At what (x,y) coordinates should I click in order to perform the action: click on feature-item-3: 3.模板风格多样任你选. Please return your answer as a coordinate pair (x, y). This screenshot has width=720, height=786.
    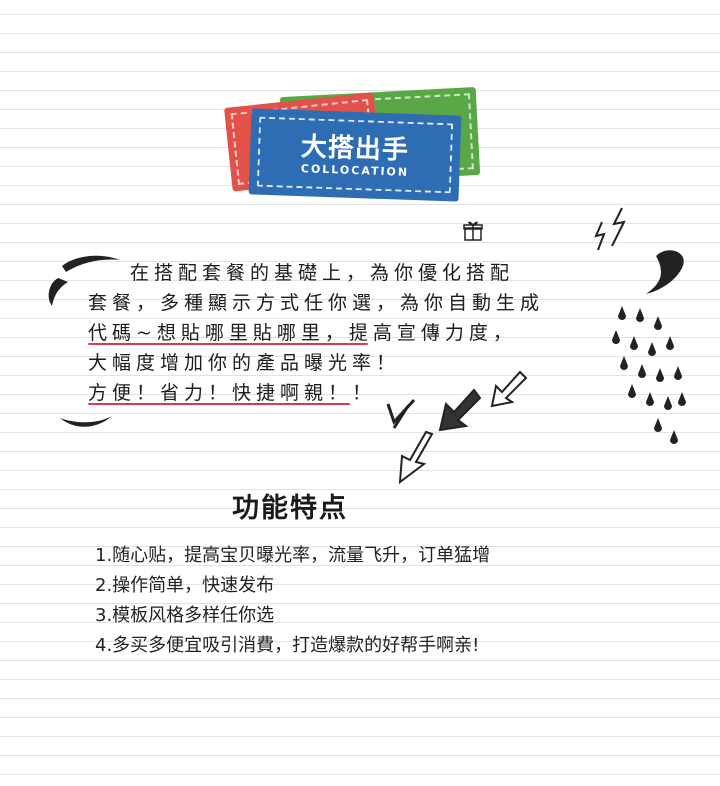
    Looking at the image, I should click on (185, 615).